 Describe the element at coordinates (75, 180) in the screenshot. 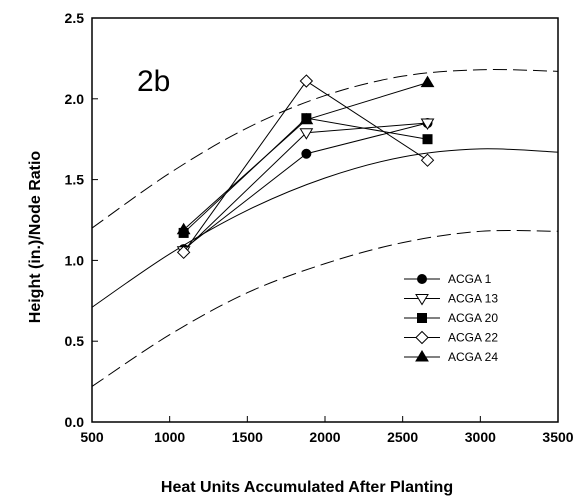

I see `y-tick-label: 1.5` at that location.